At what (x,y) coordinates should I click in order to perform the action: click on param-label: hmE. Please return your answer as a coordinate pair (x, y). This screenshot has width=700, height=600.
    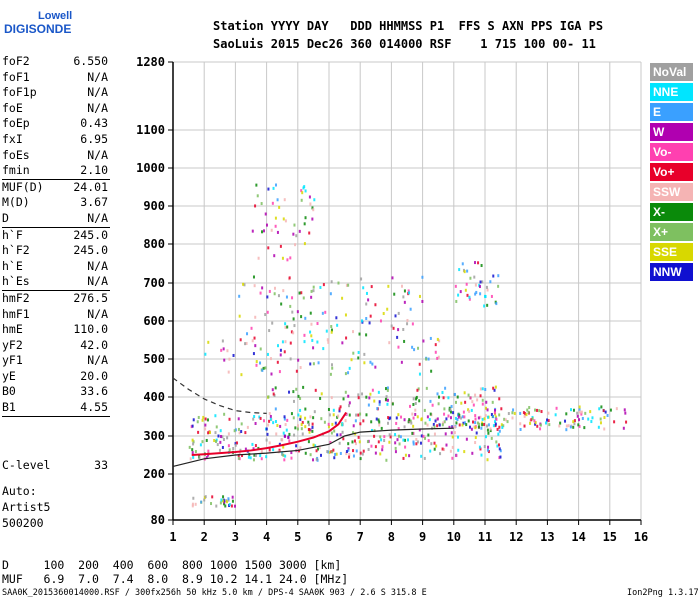
    Looking at the image, I should click on (12, 329).